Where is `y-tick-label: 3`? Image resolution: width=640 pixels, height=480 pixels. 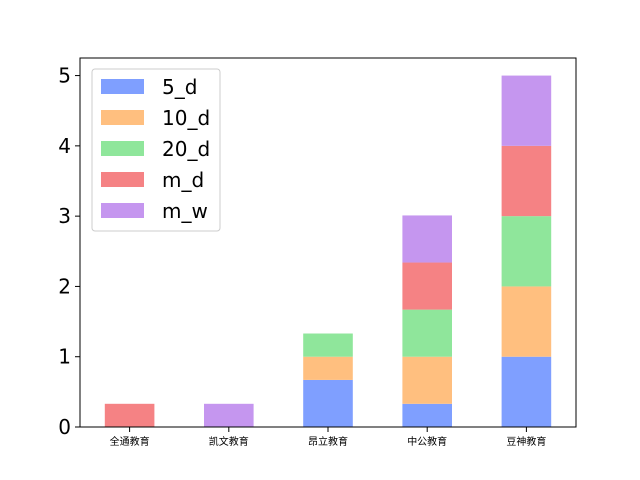
y-tick-label: 3 is located at coordinates (64, 216).